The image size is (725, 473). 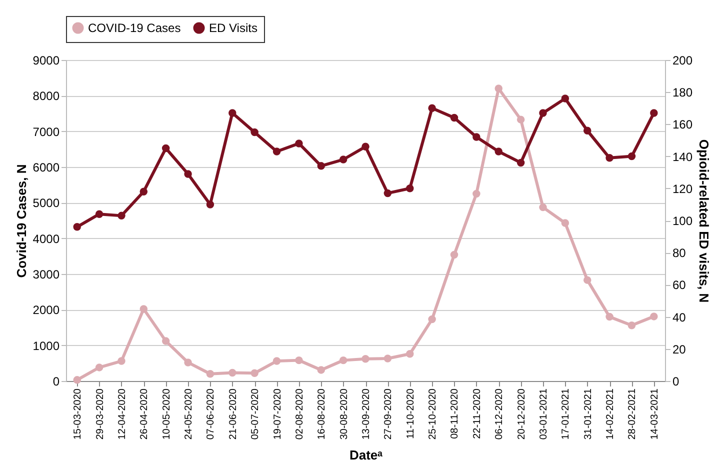 What do you see at coordinates (522, 414) in the screenshot?
I see `x-tick-label: 20-12-2020` at bounding box center [522, 414].